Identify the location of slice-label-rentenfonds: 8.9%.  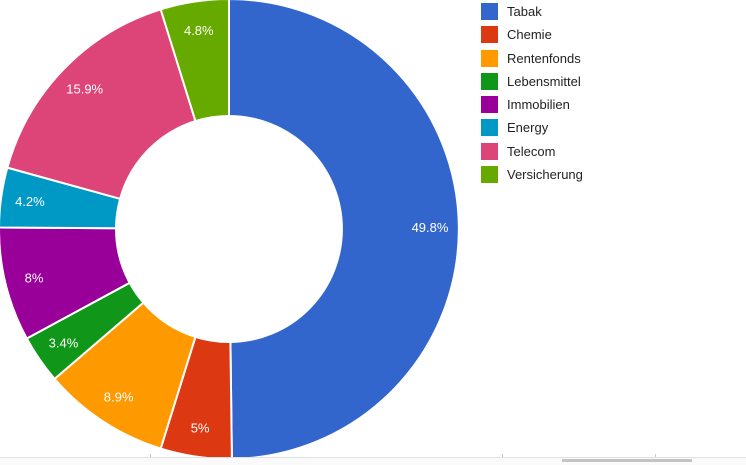
(119, 397).